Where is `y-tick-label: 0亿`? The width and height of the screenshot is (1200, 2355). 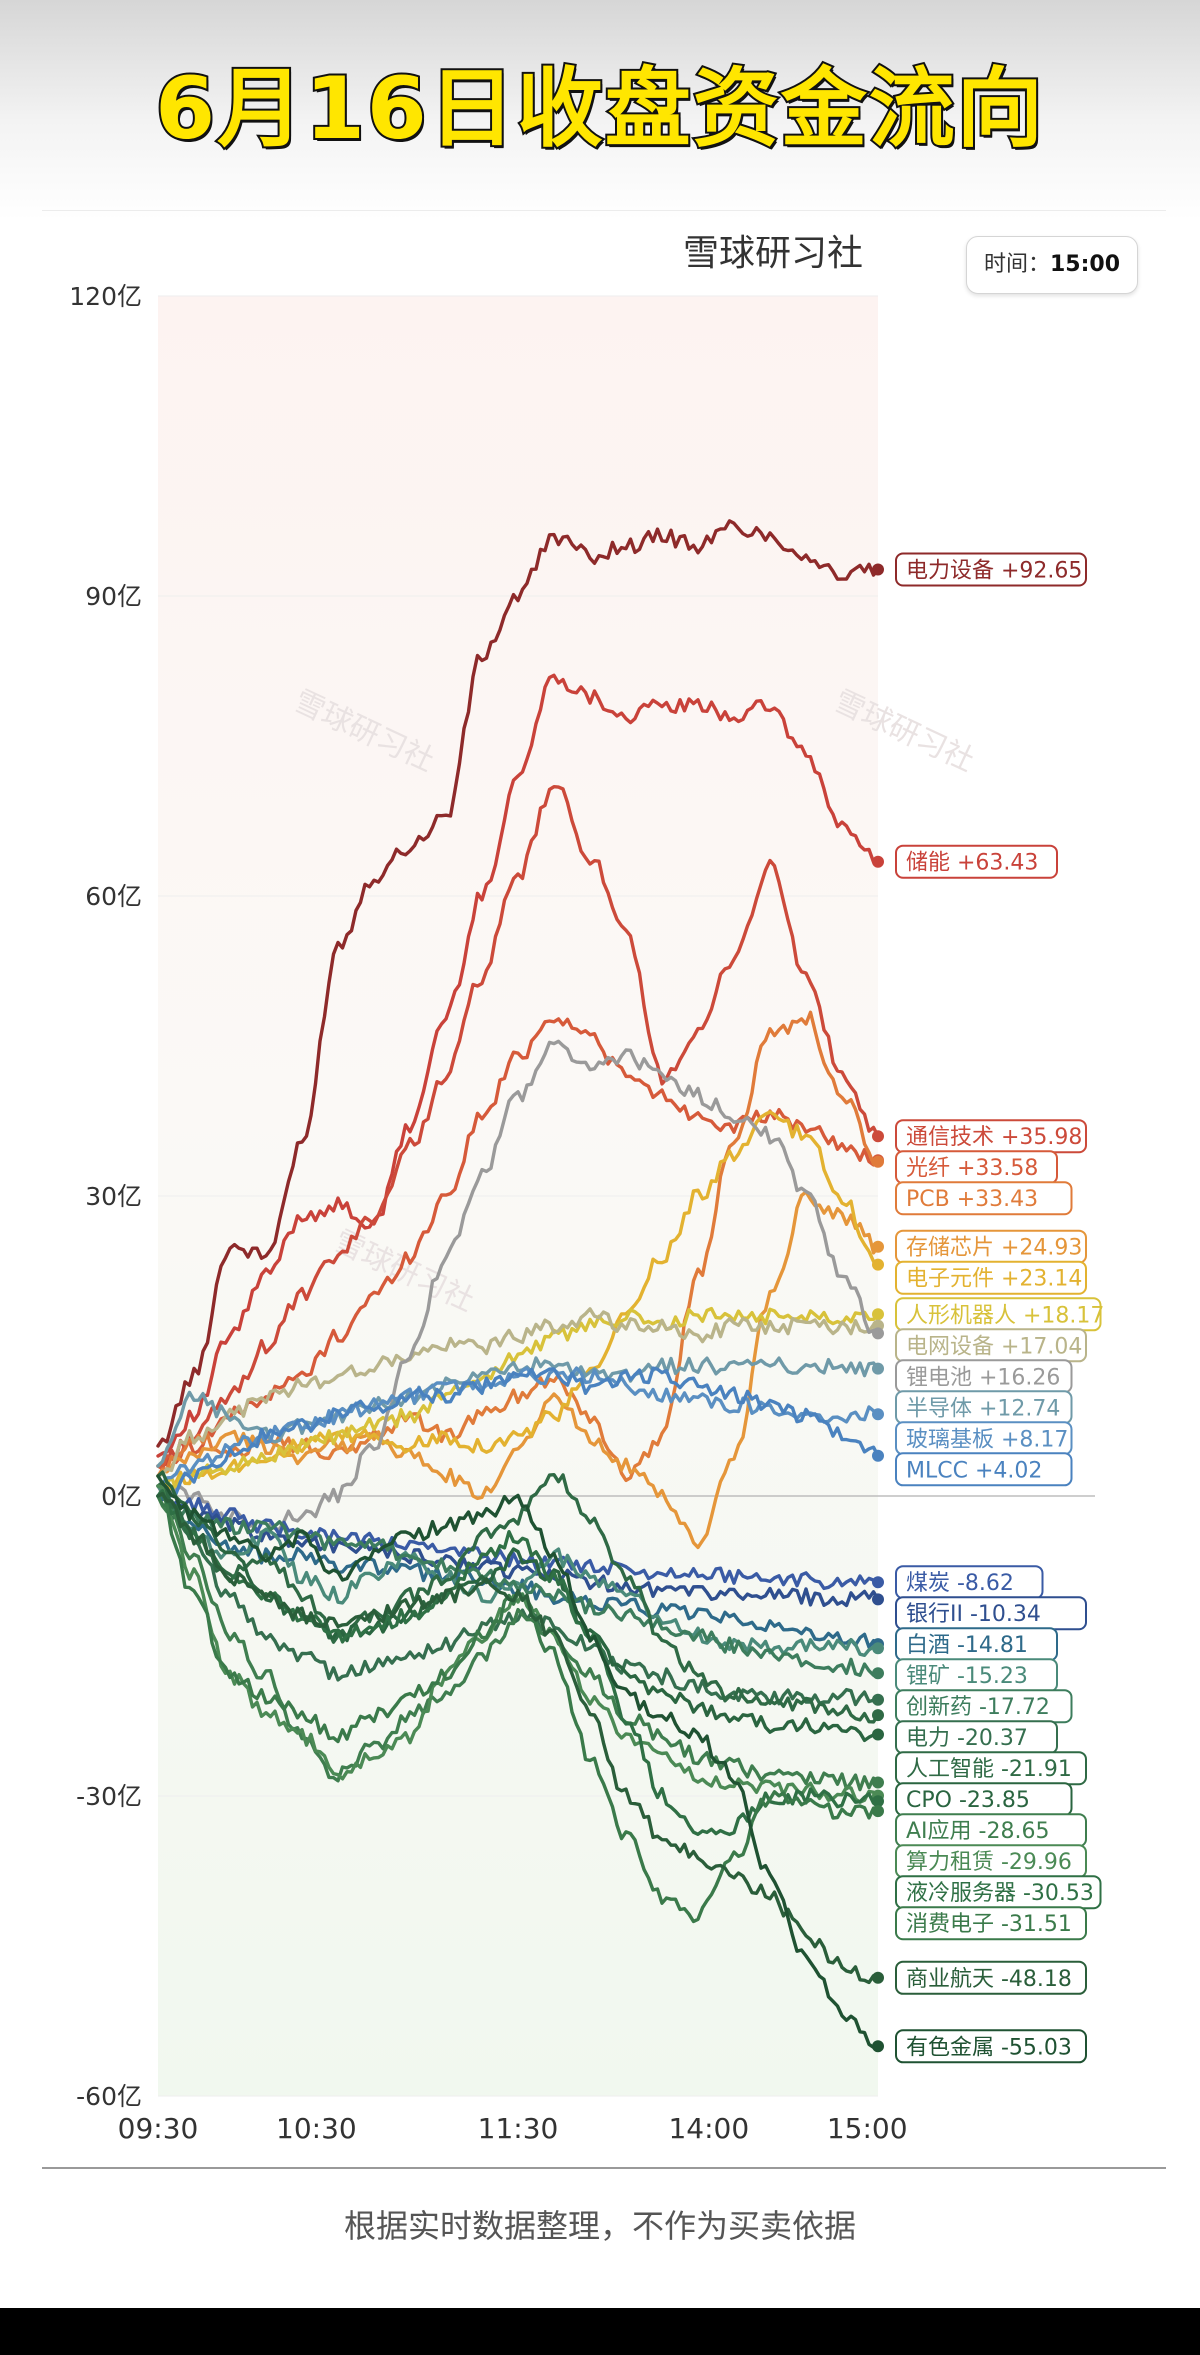
y-tick-label: 0亿 is located at coordinates (121, 1496).